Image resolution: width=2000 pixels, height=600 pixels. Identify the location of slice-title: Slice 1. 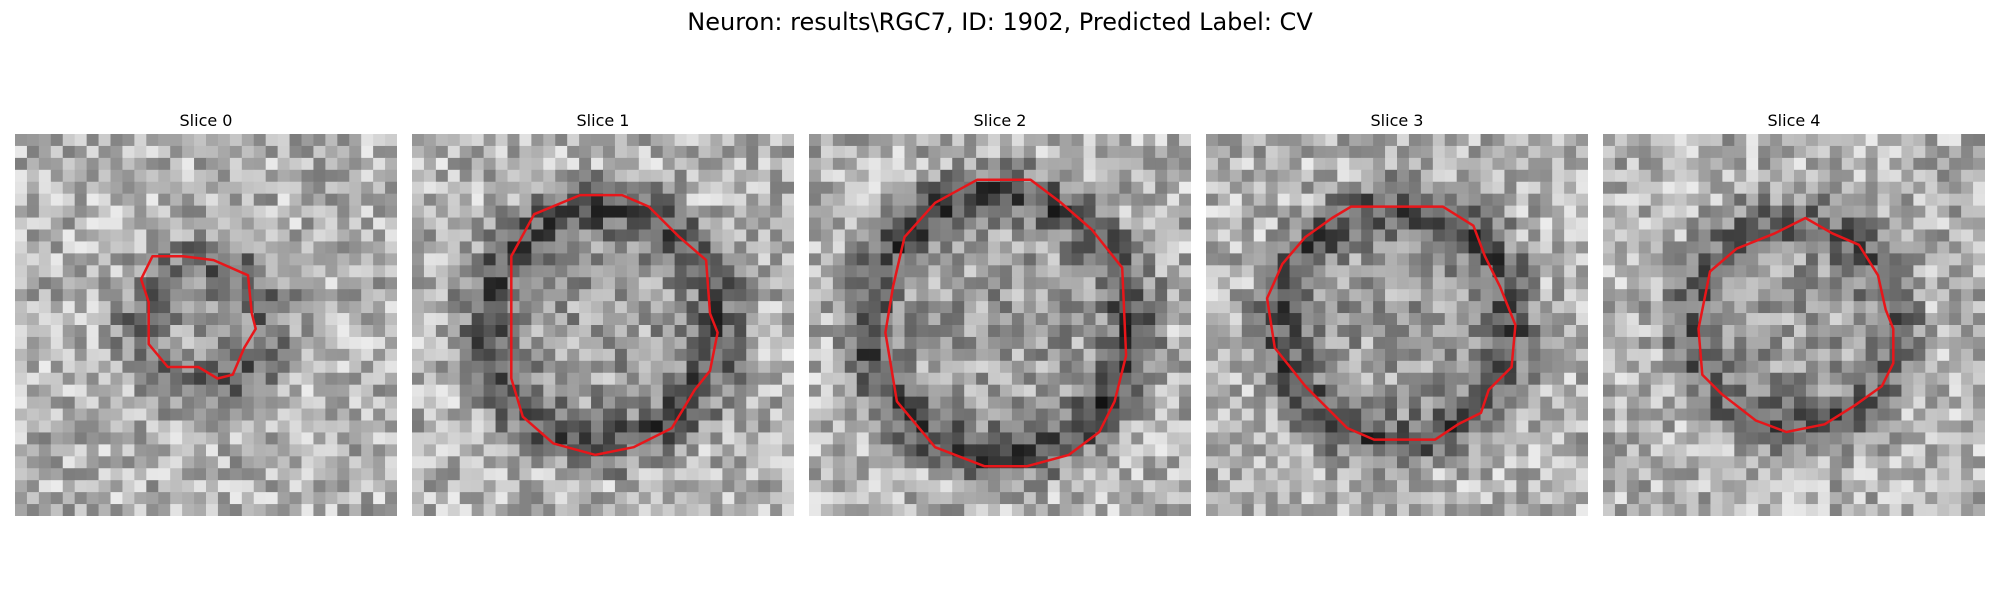
(603, 120).